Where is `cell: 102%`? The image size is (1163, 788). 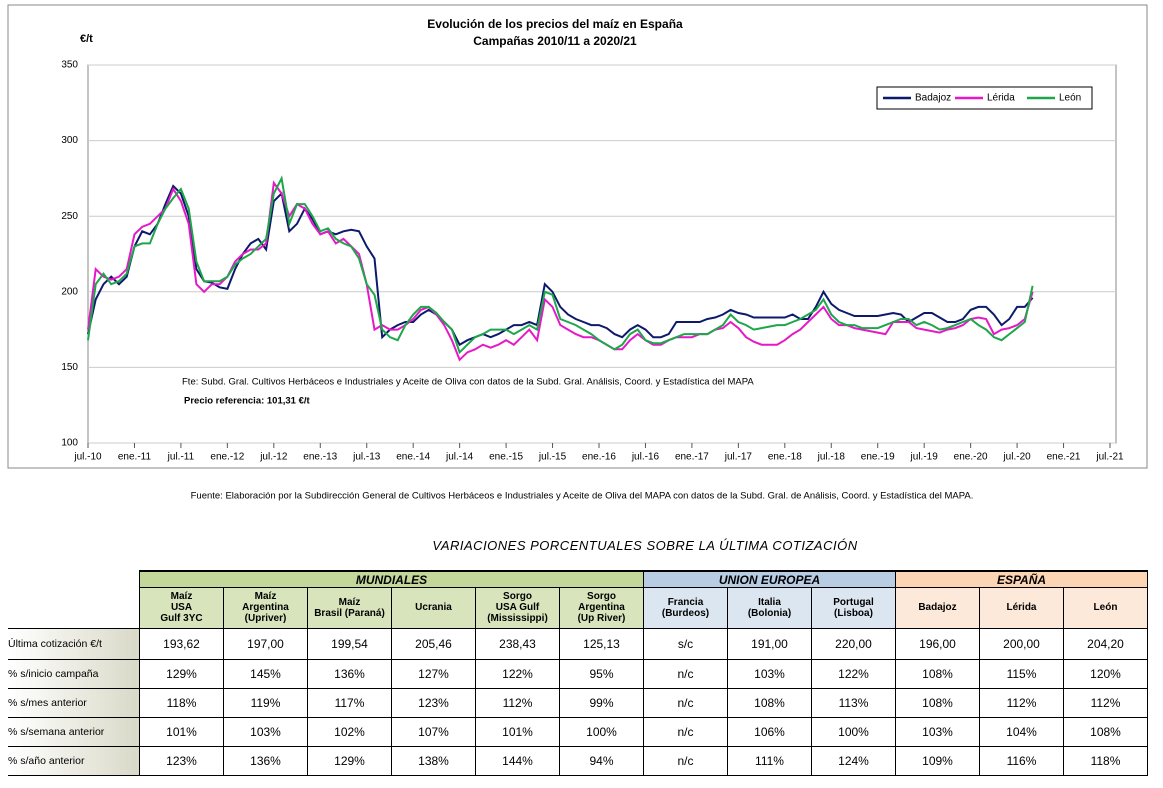
cell: 102% is located at coordinates (349, 731).